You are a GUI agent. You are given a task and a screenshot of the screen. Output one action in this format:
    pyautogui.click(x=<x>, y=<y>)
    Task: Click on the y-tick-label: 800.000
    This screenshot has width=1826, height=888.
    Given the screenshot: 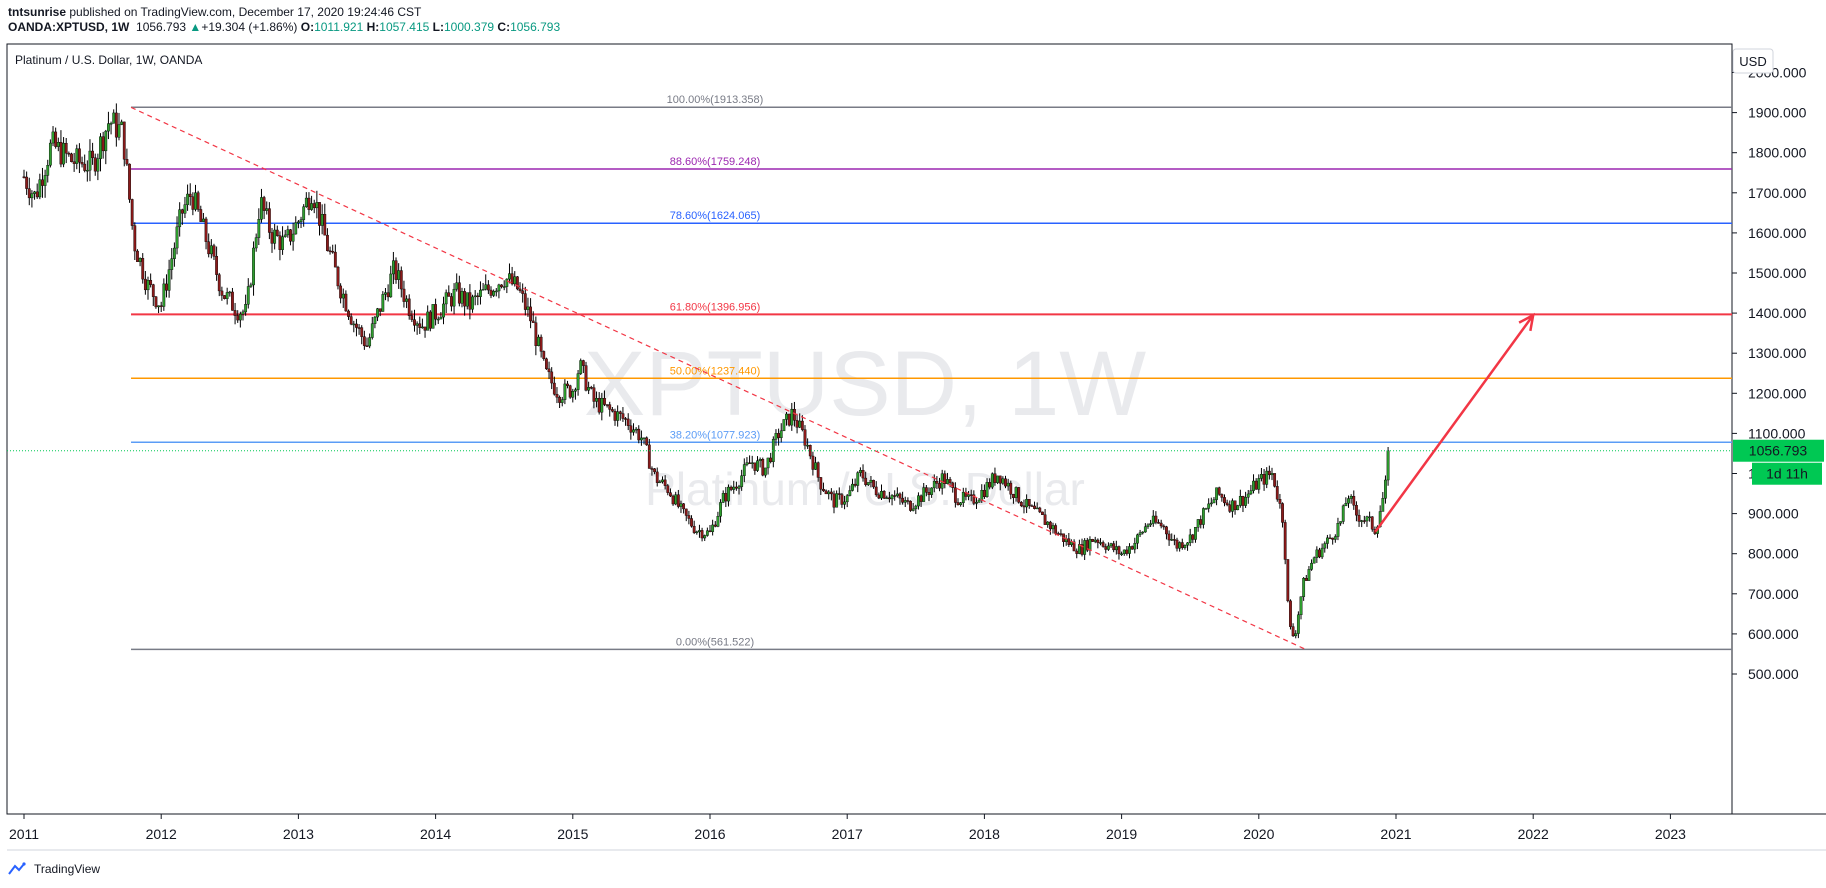 What is the action you would take?
    pyautogui.click(x=1773, y=554)
    